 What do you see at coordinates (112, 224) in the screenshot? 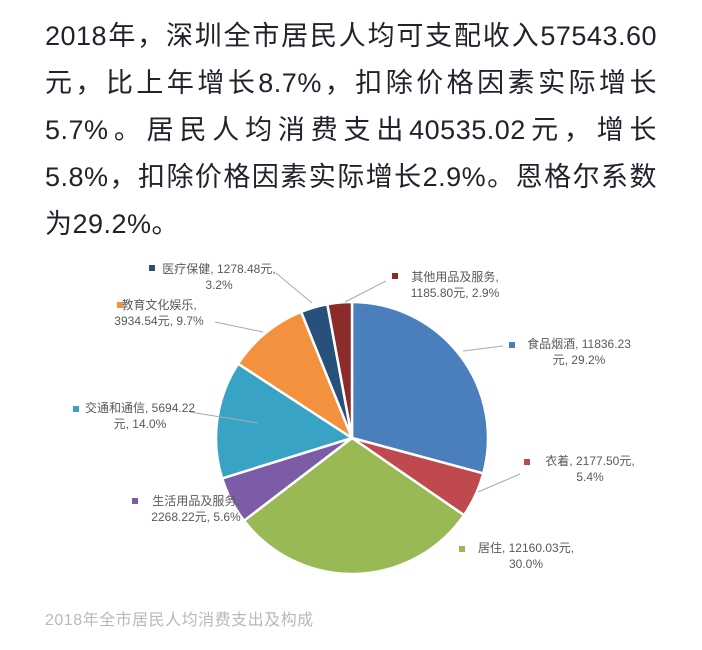
I see `intro-line-5: 为29.2%。` at bounding box center [112, 224].